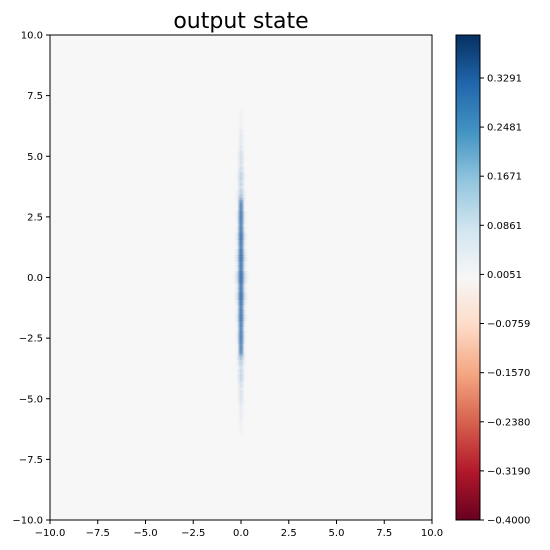 Image resolution: width=550 pixels, height=550 pixels. Describe the element at coordinates (289, 533) in the screenshot. I see `x-tick-label: 2.5` at that location.